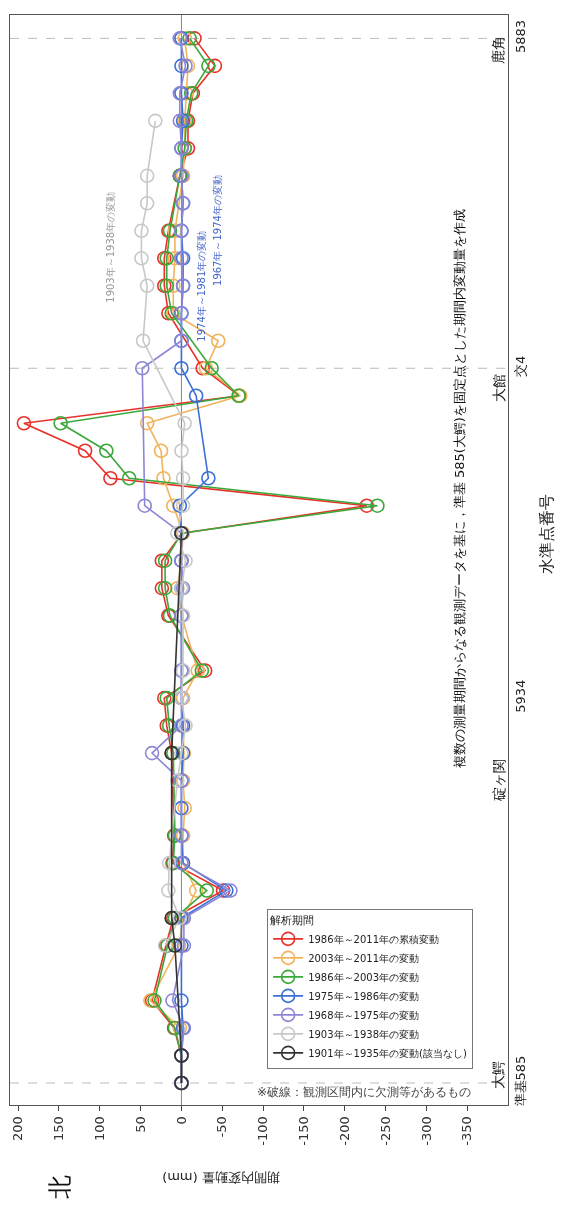 This screenshot has height=1214, width=581. I want to click on x-tick-label: -350, so click(467, 1131).